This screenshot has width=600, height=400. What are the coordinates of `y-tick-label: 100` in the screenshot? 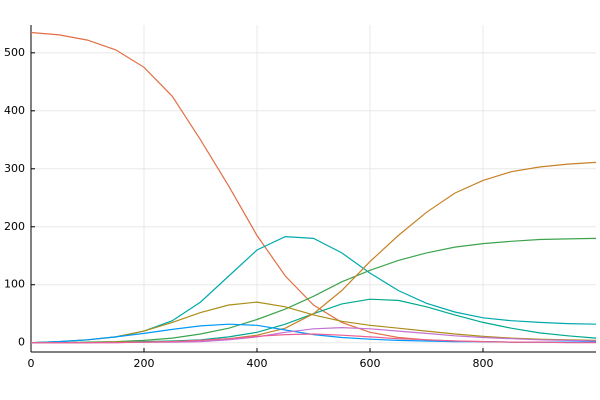 It's located at (14, 284).